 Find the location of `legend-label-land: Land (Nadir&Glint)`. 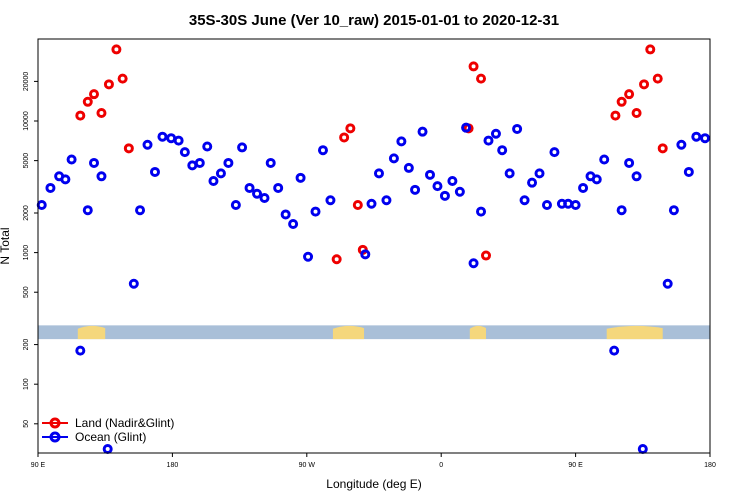

legend-label-land: Land (Nadir&Glint) is located at coordinates (124, 423).